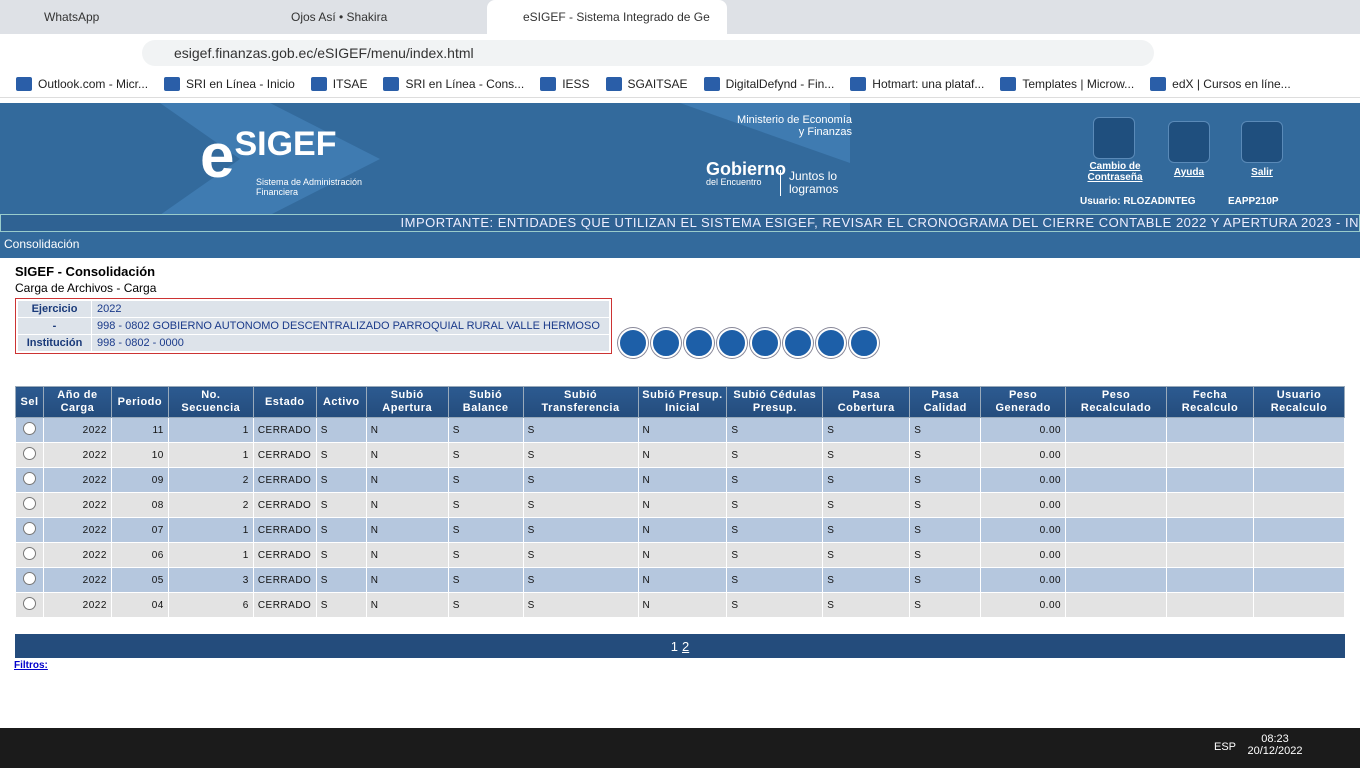 This screenshot has width=1360, height=768. What do you see at coordinates (85, 271) in the screenshot?
I see `page-title: SIGEF - Consolidación` at bounding box center [85, 271].